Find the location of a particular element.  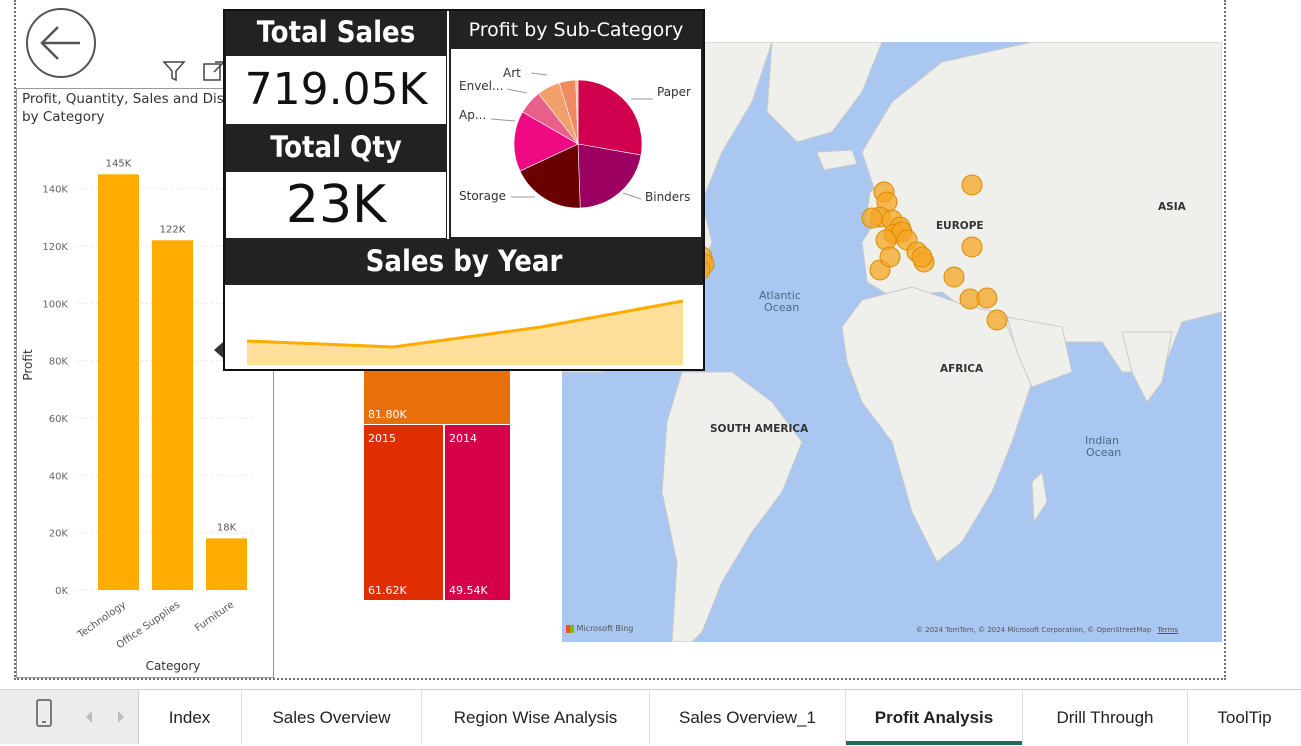

tab-tooltip: ToolTip is located at coordinates (1244, 717).